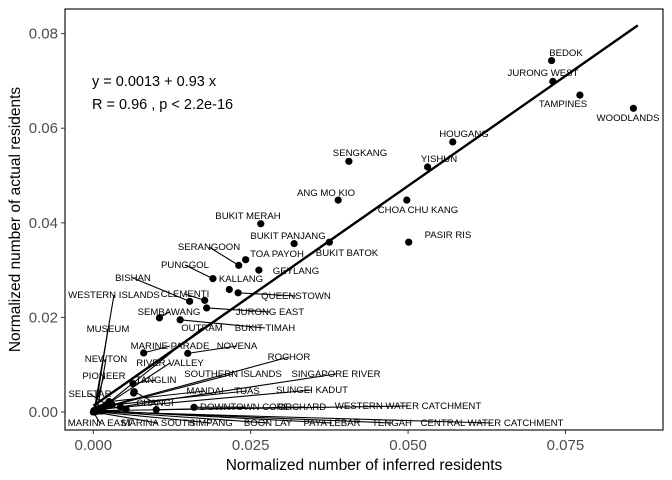  I want to click on point-label: ANG MO KIO, so click(326, 193).